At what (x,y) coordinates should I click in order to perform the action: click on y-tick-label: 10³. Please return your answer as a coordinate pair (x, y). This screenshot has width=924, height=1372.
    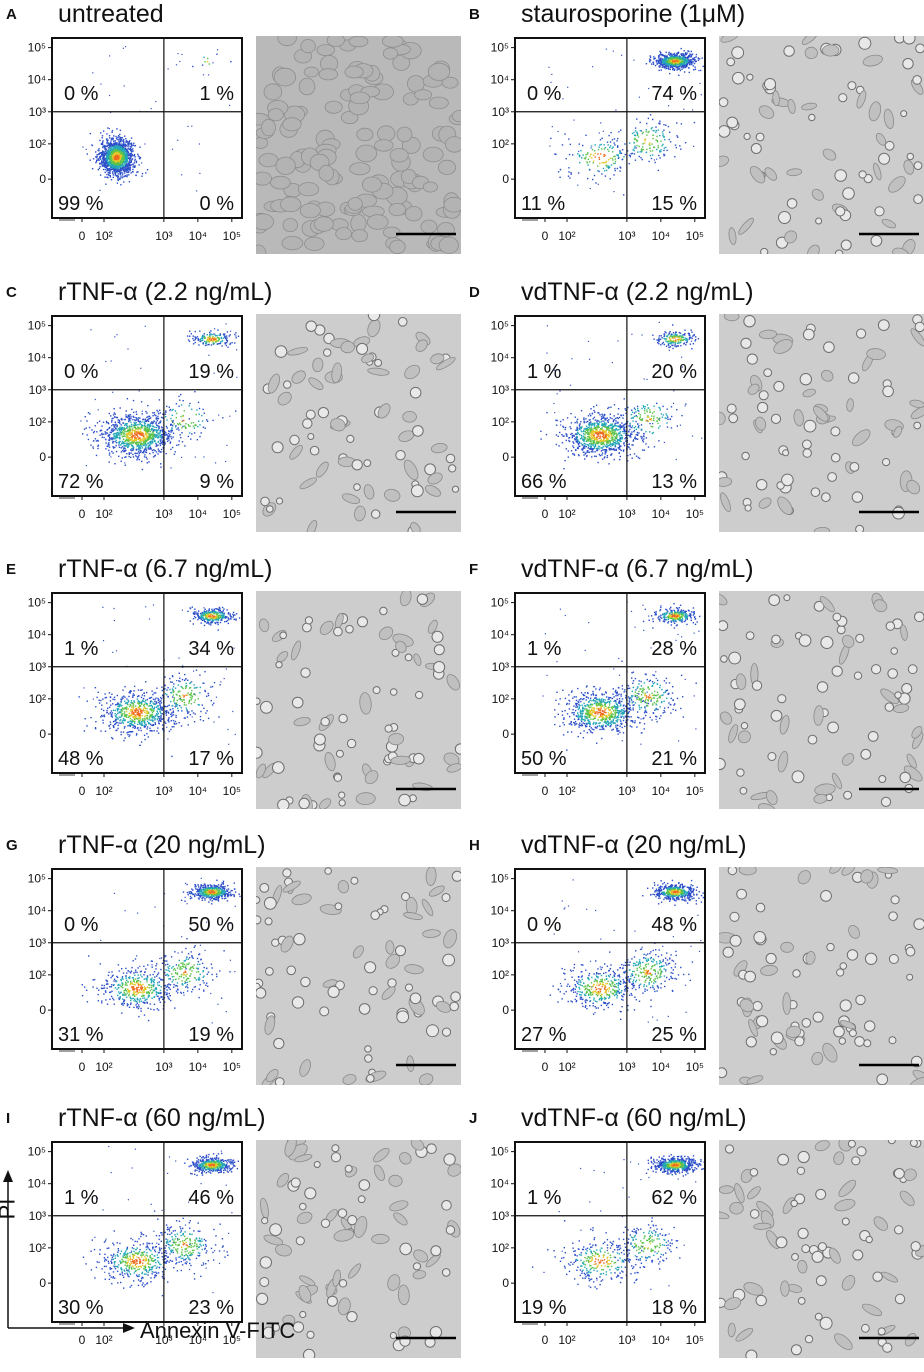
    Looking at the image, I should click on (37, 390).